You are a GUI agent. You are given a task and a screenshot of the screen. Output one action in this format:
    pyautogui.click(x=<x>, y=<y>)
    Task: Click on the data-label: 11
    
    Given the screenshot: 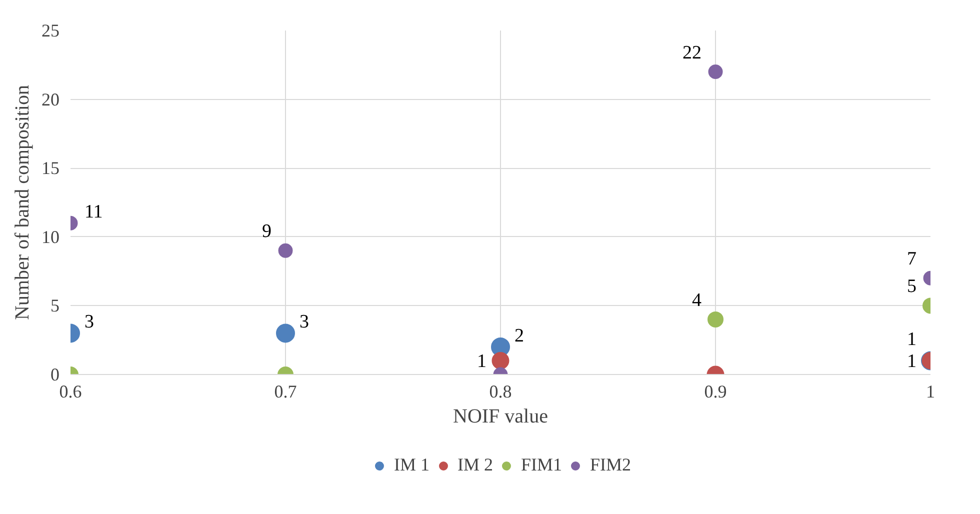 What is the action you would take?
    pyautogui.click(x=93, y=212)
    